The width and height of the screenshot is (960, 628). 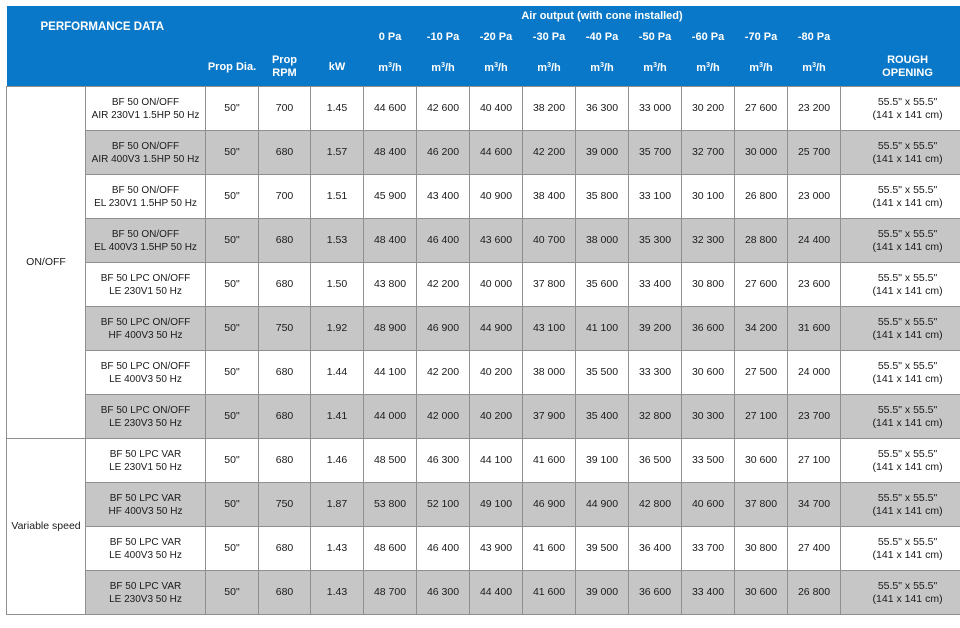 I want to click on model-cell: BF 50 LPC VAR LE 400V3 50 Hz, so click(x=145, y=548).